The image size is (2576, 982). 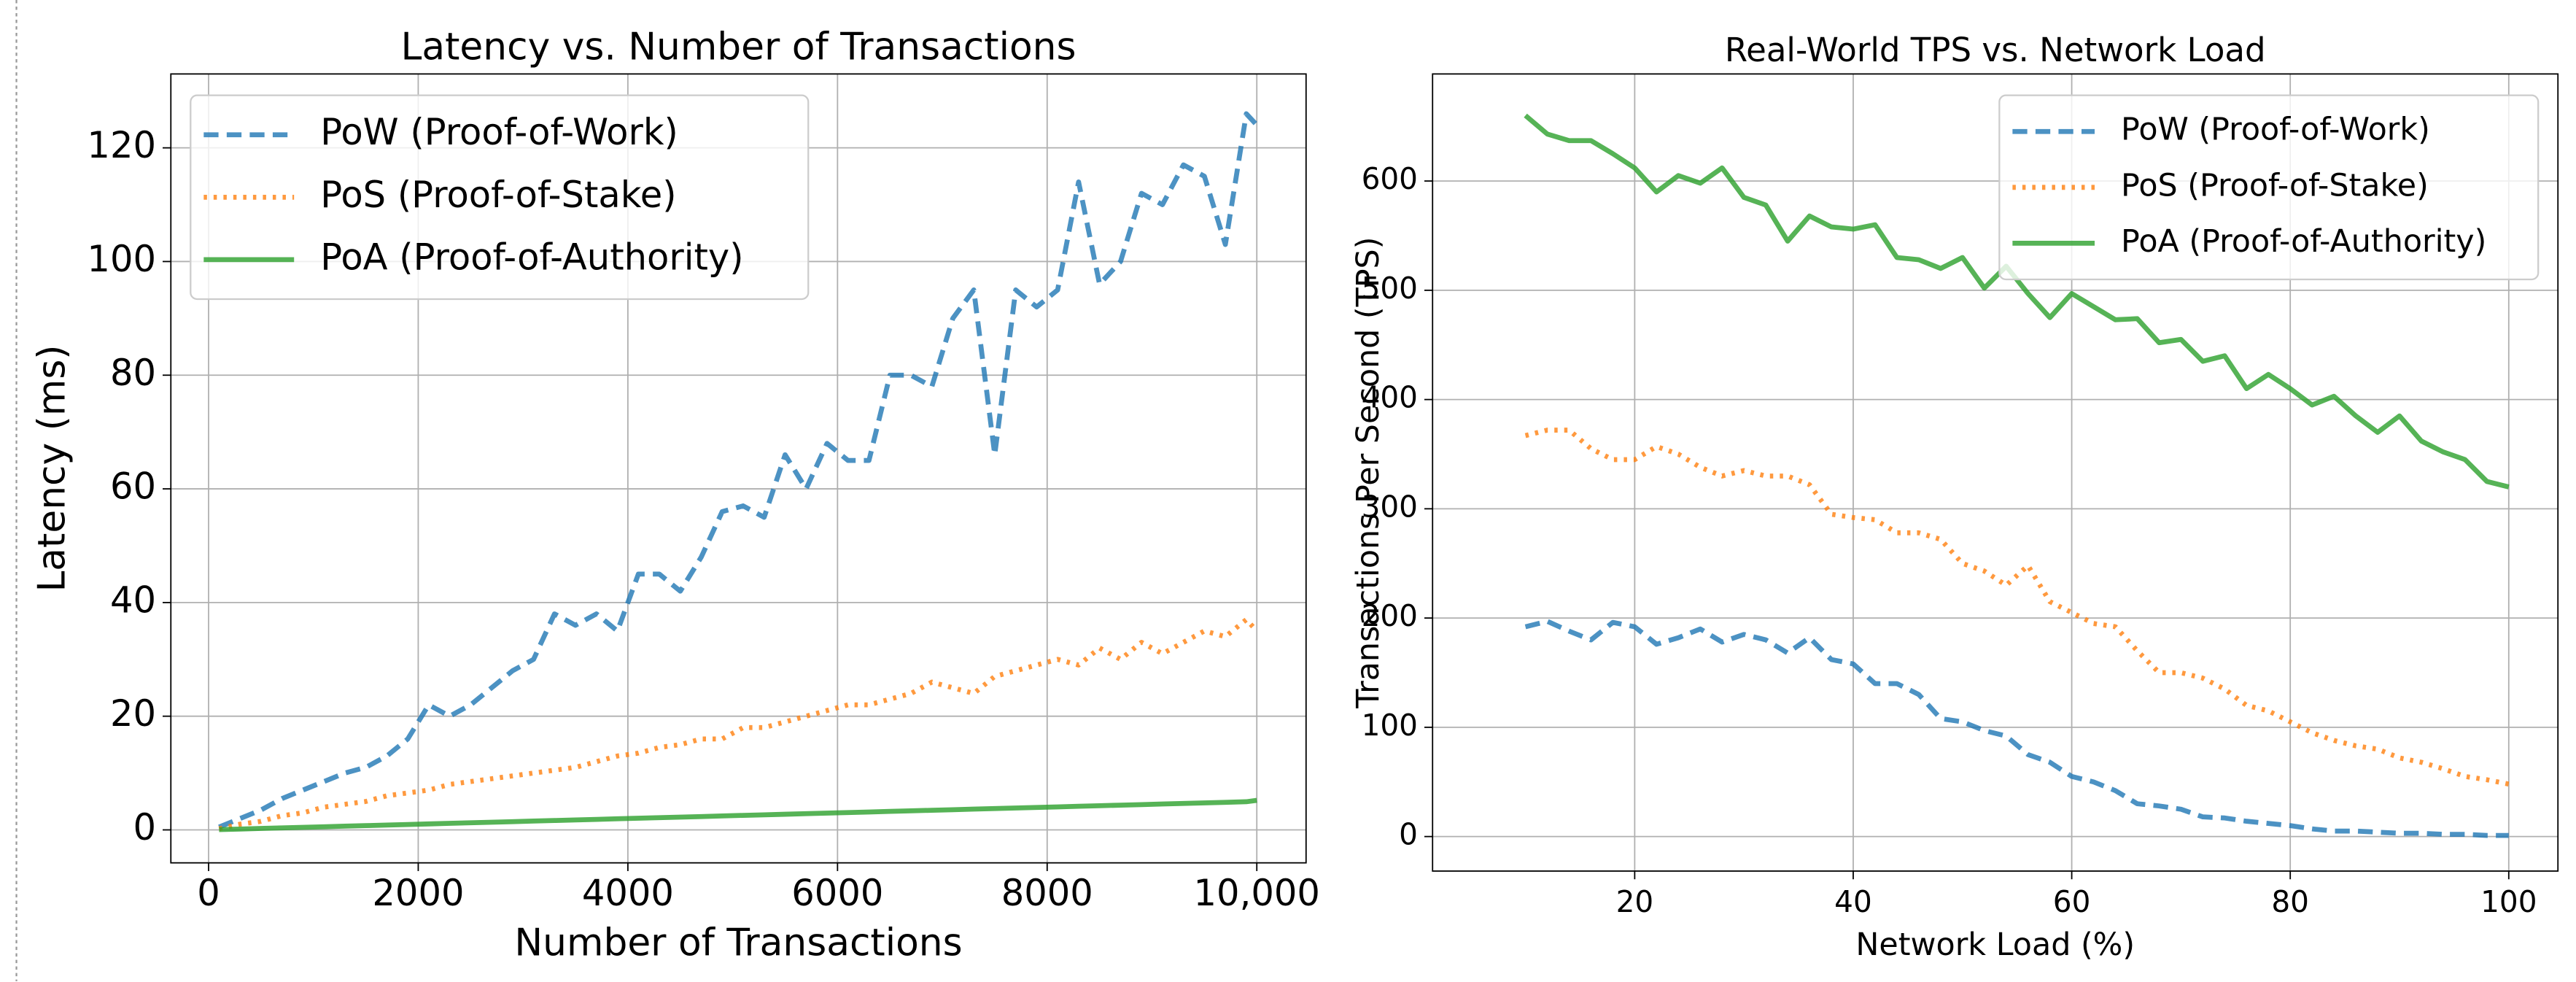 I want to click on y-axis-label: Transactions Per Second (TPS), so click(x=1368, y=473).